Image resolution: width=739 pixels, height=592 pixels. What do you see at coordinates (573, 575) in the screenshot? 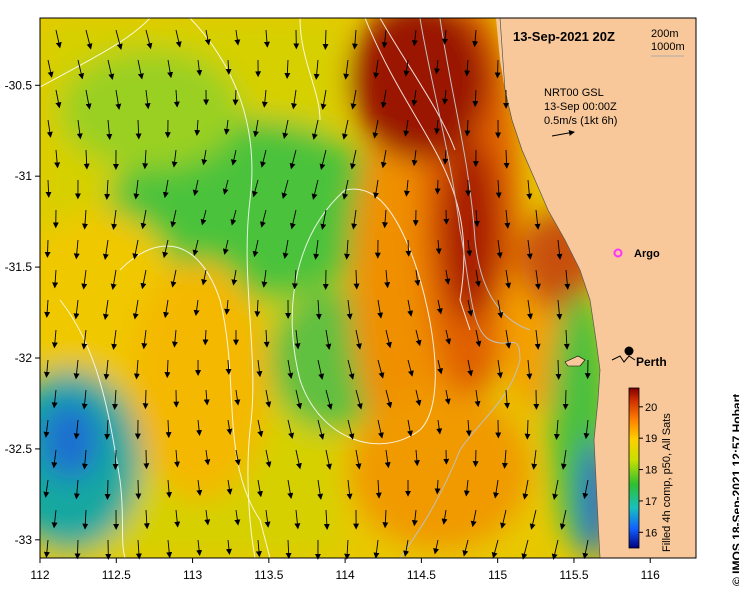
I see `x-tick-label: 115.5` at bounding box center [573, 575].